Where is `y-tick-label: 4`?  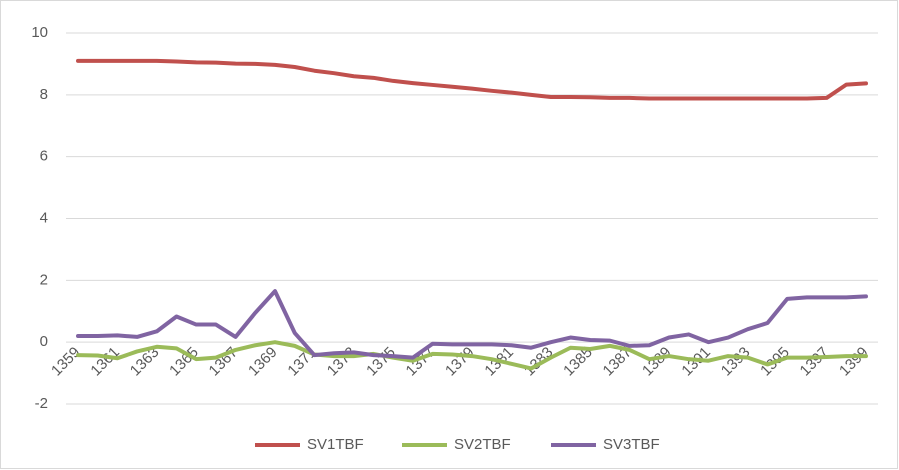
y-tick-label: 4 is located at coordinates (44, 217).